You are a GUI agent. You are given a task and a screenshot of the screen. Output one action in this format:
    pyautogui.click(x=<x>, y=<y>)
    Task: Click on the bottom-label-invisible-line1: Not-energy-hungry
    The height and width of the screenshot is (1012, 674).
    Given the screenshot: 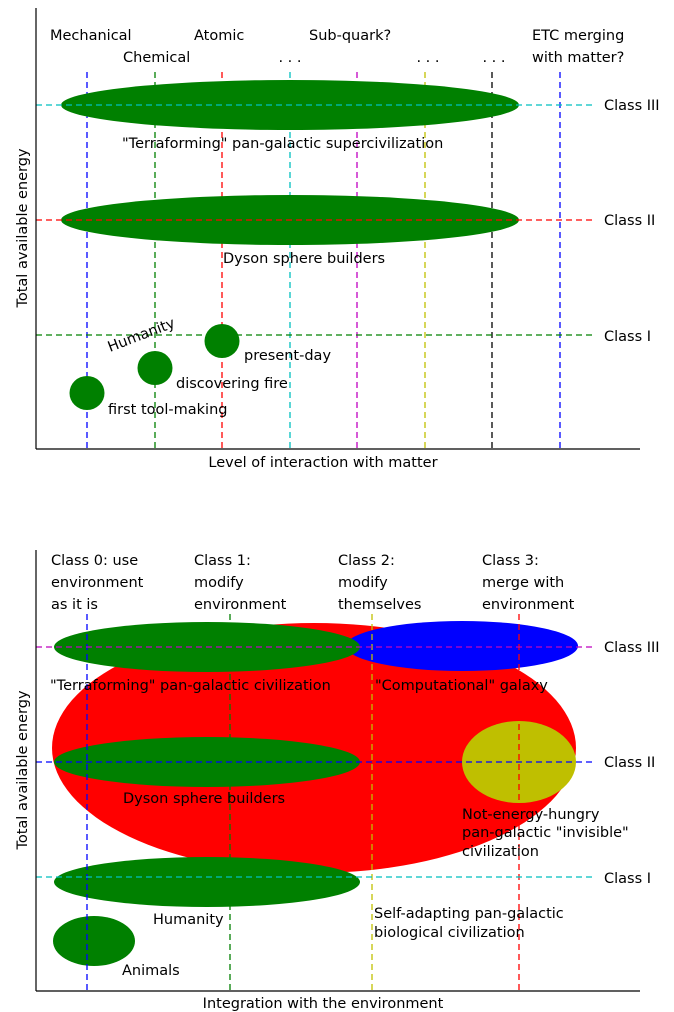 What is the action you would take?
    pyautogui.click(x=531, y=815)
    